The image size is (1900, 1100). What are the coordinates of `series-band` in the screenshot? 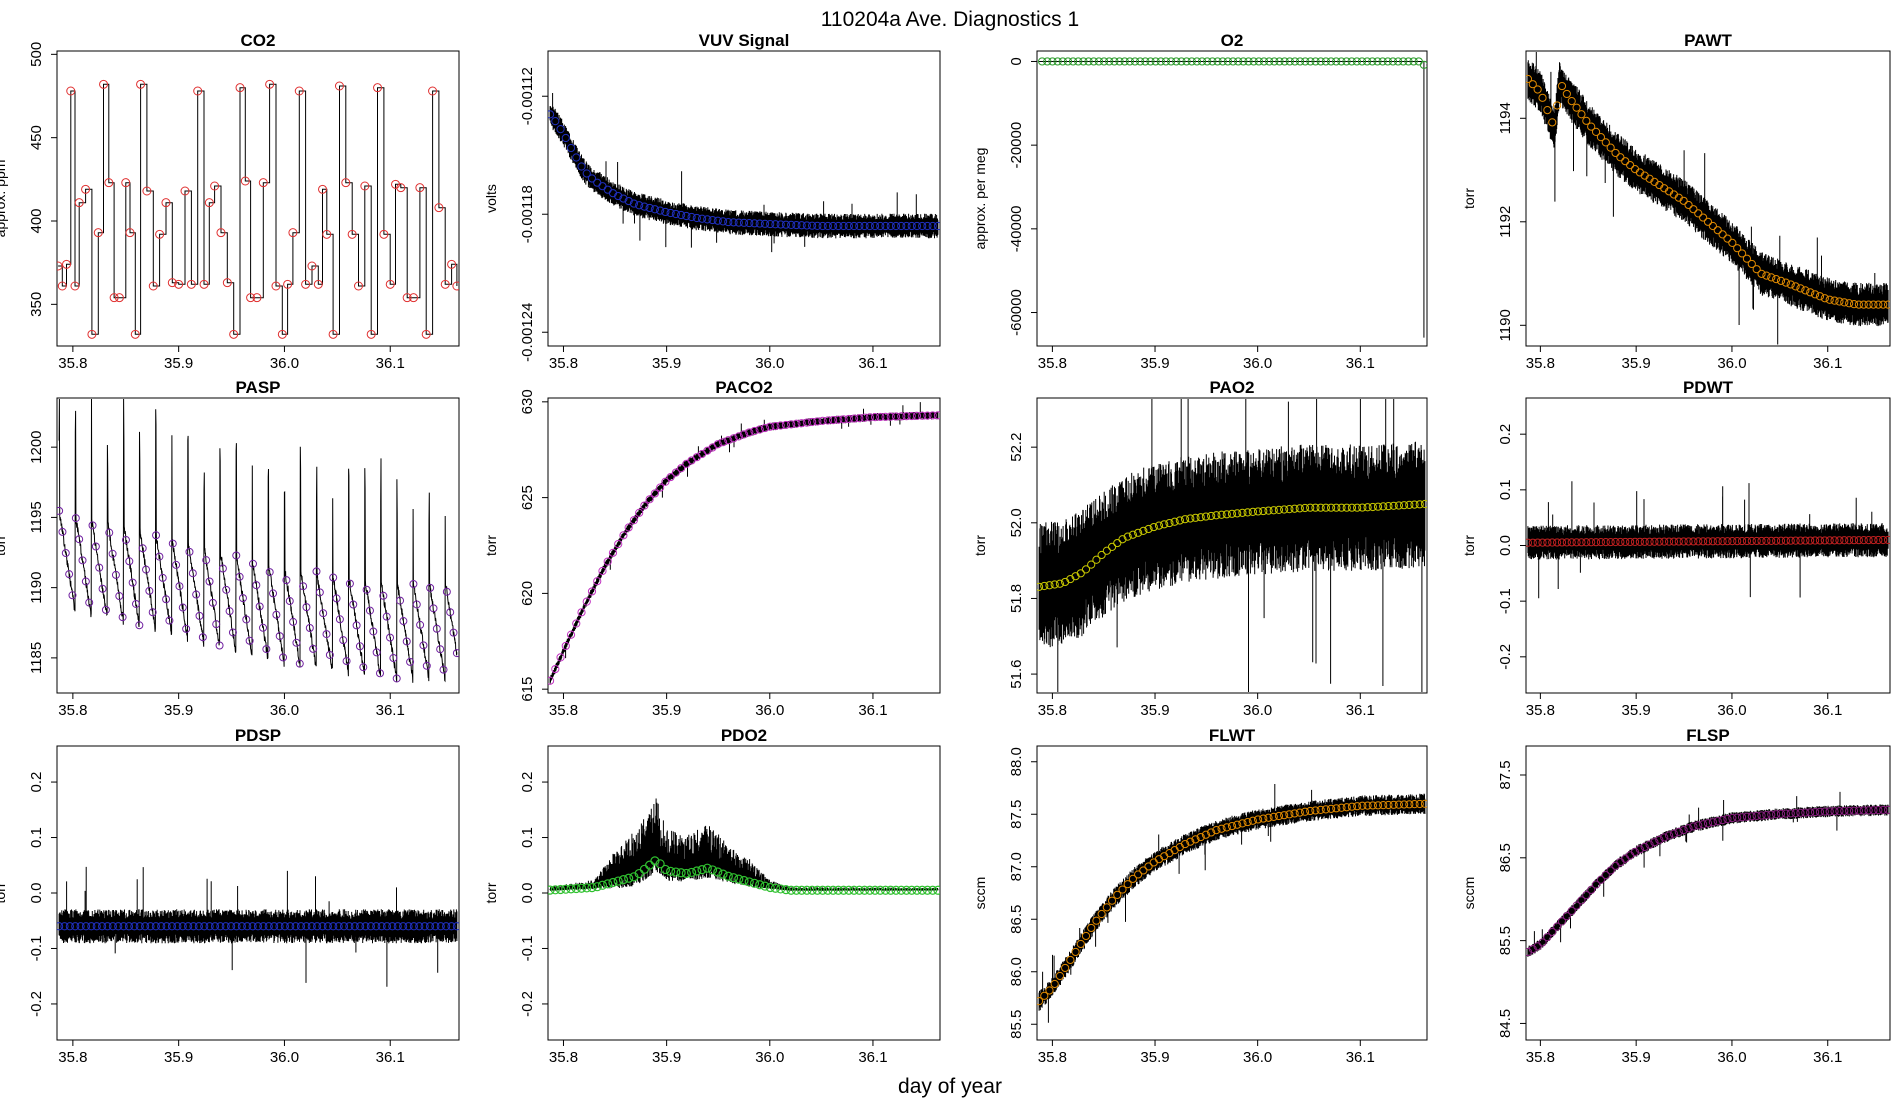 It's located at (1708, 540).